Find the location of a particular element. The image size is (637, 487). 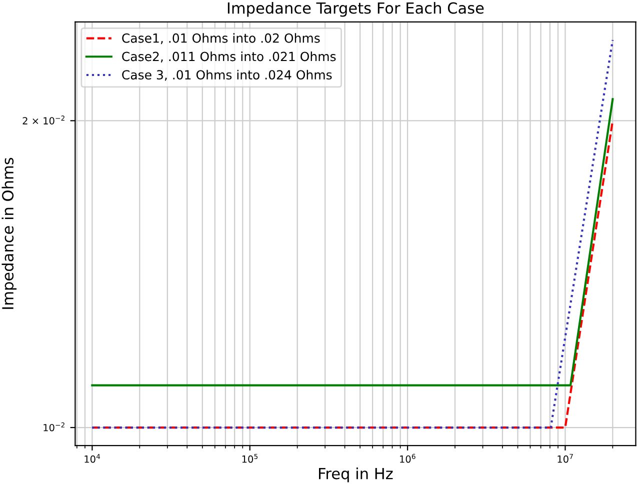

y-axis-title: Impedance in Ohms is located at coordinates (9, 233).